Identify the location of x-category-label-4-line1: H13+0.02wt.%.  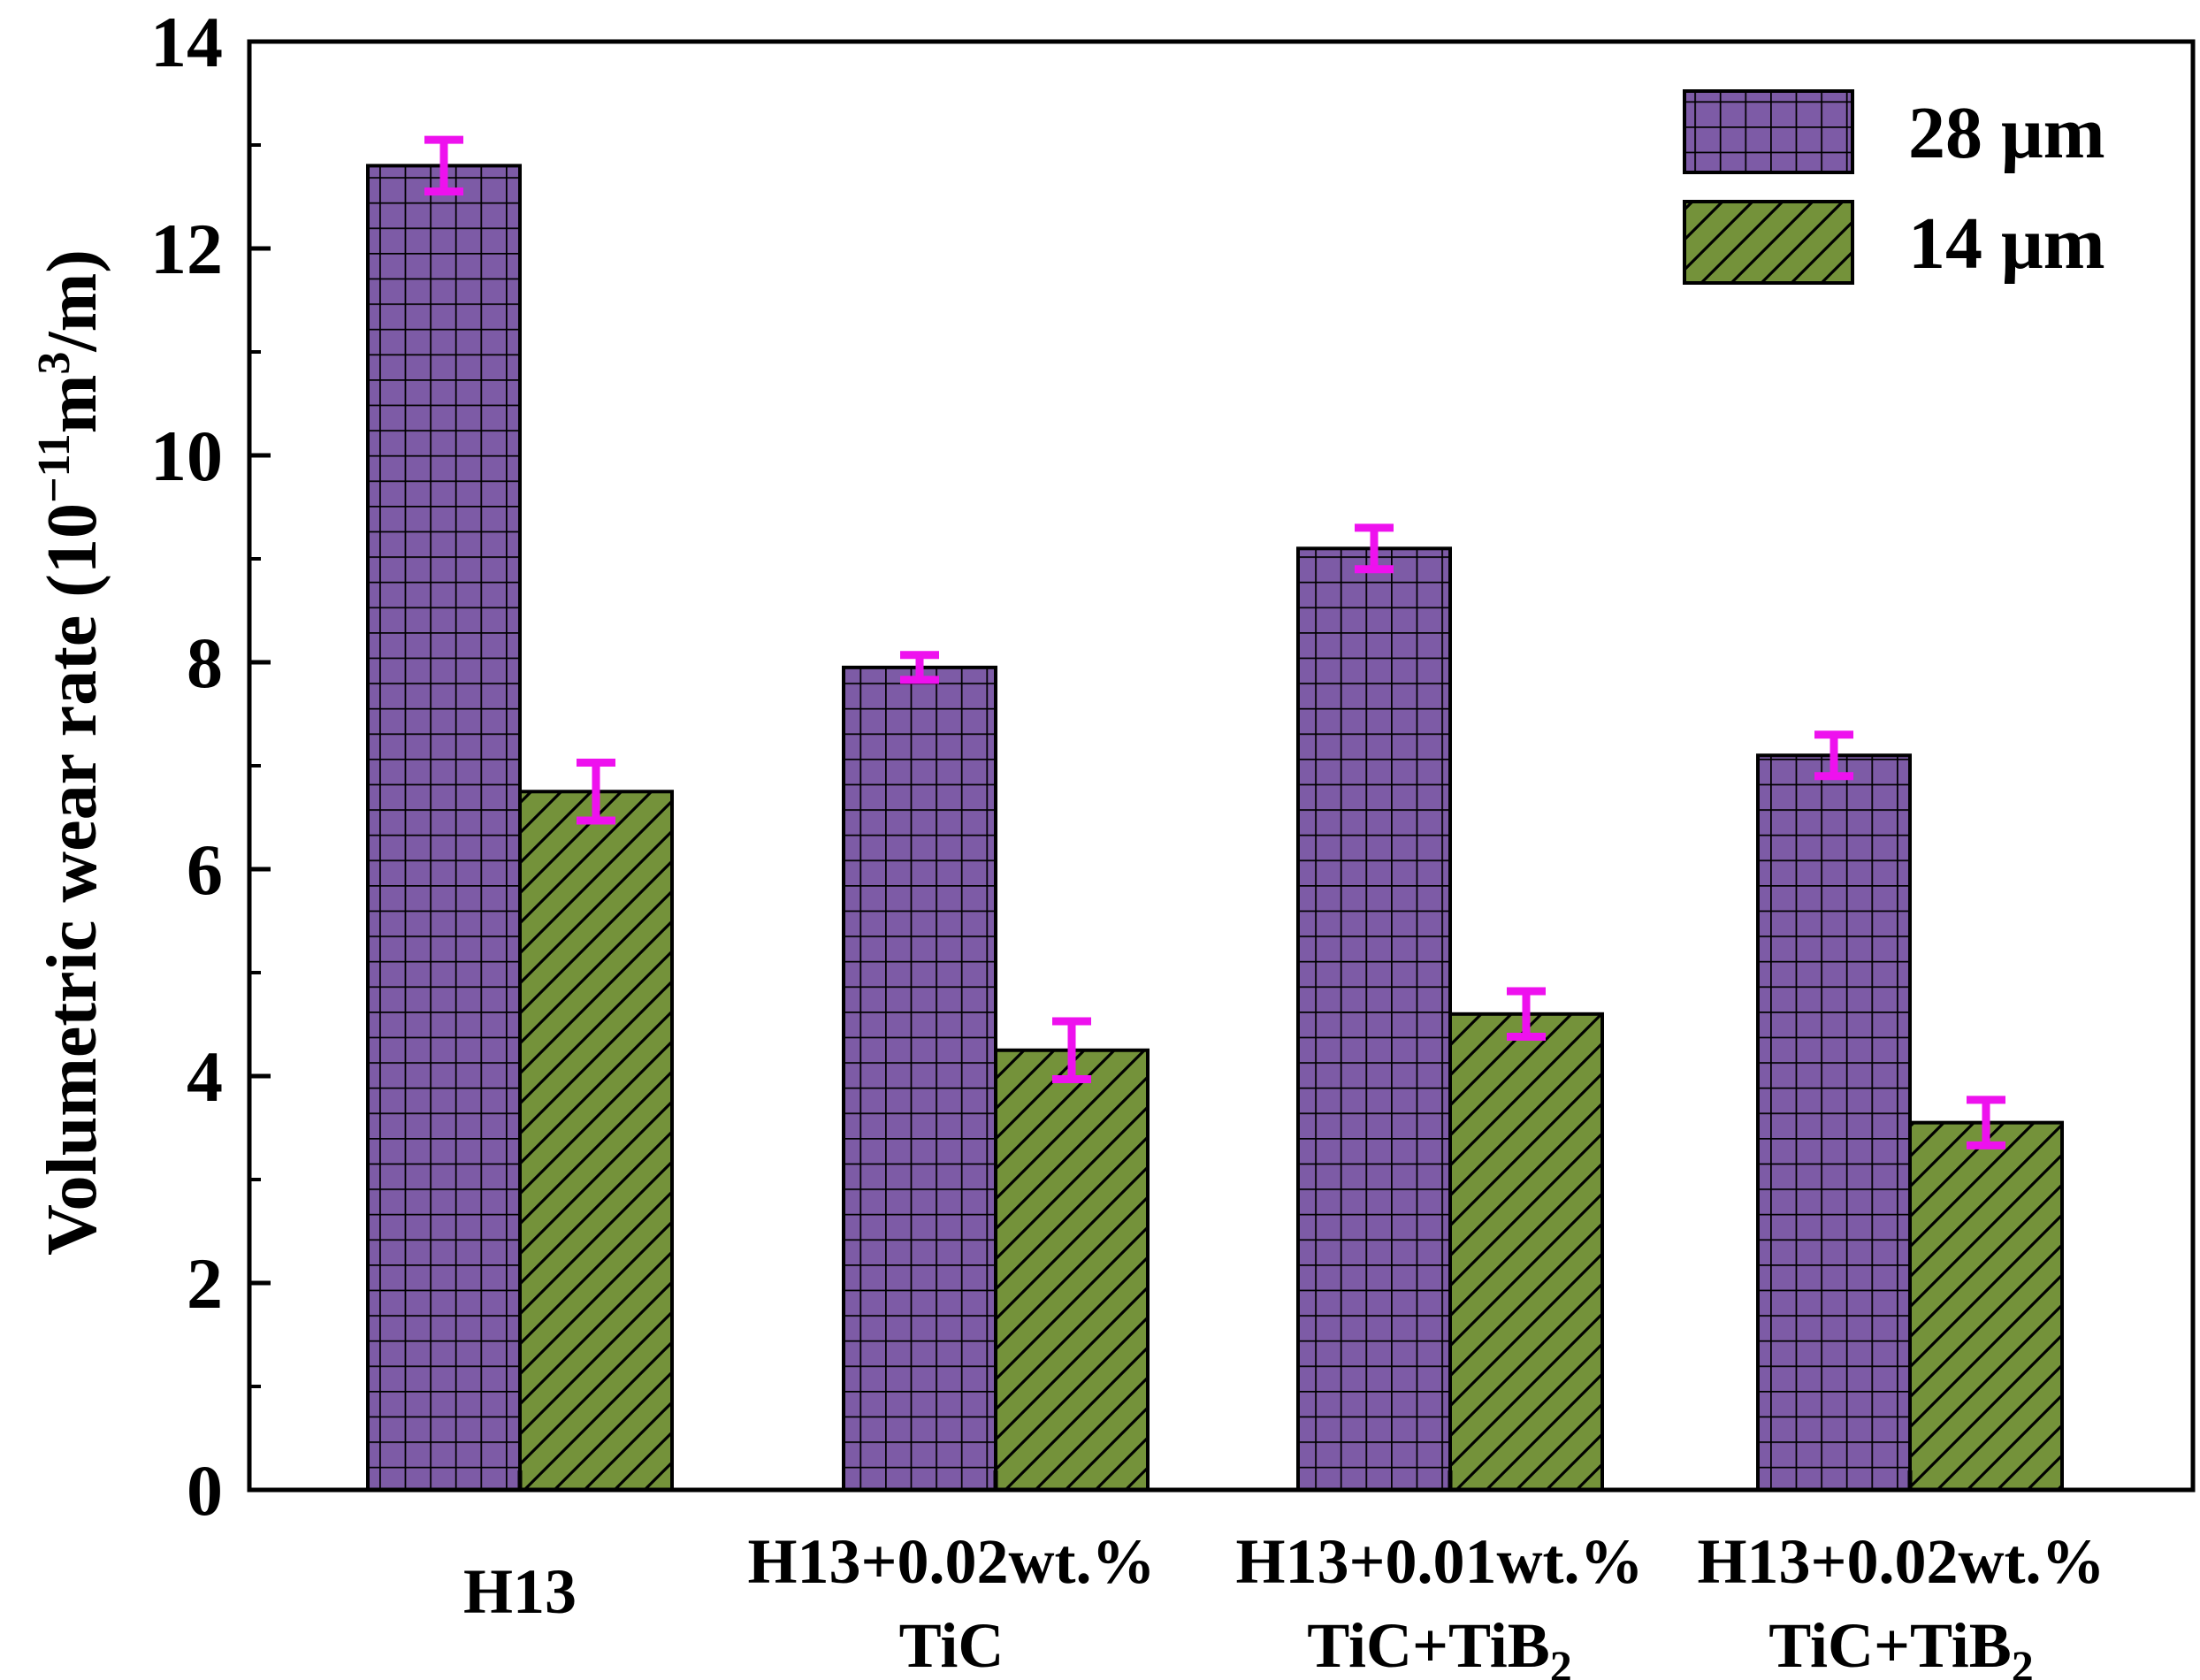
(1901, 1561).